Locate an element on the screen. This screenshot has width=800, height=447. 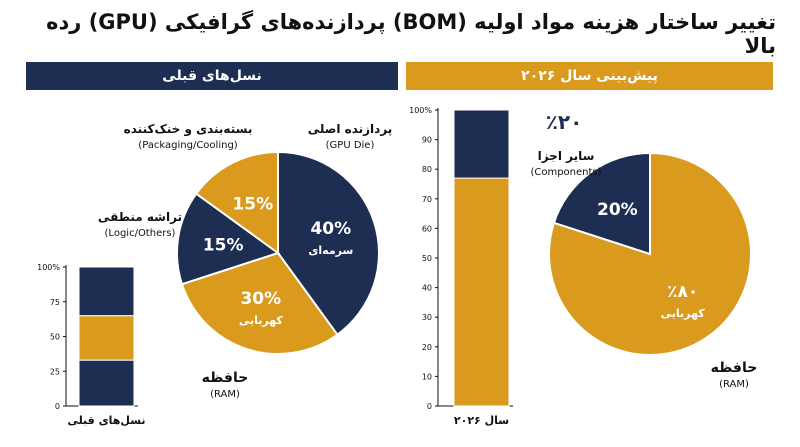
slice-outer-sublabel: (GPU Die) is located at coordinates (350, 145).